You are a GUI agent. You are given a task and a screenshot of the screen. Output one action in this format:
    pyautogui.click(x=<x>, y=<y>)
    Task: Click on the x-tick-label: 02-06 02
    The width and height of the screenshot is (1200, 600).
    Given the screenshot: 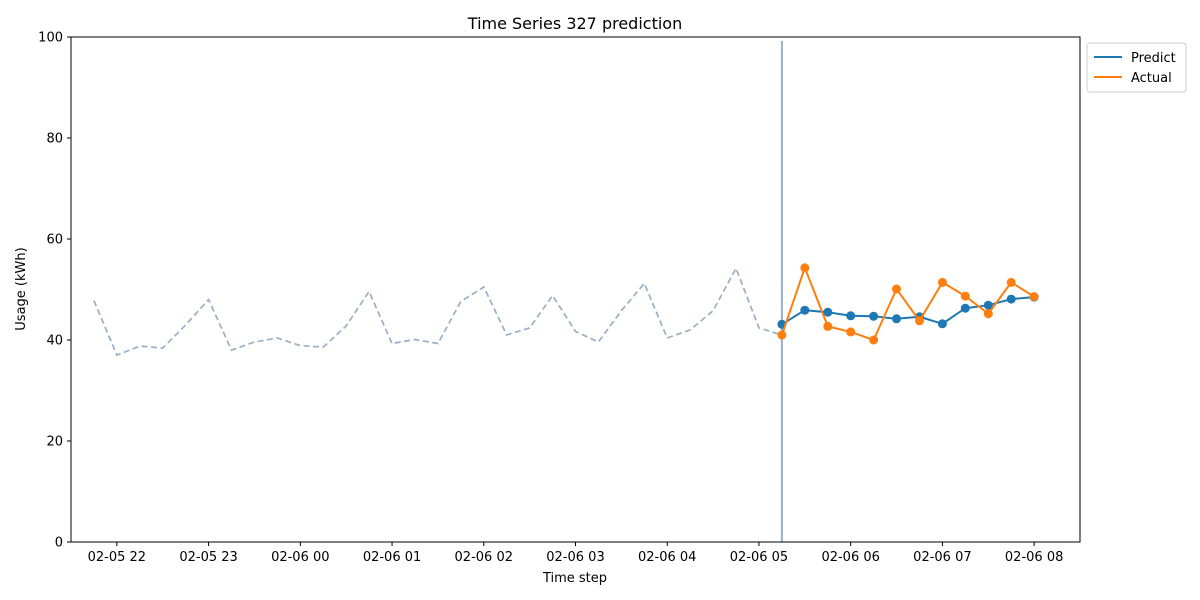 What is the action you would take?
    pyautogui.click(x=484, y=557)
    